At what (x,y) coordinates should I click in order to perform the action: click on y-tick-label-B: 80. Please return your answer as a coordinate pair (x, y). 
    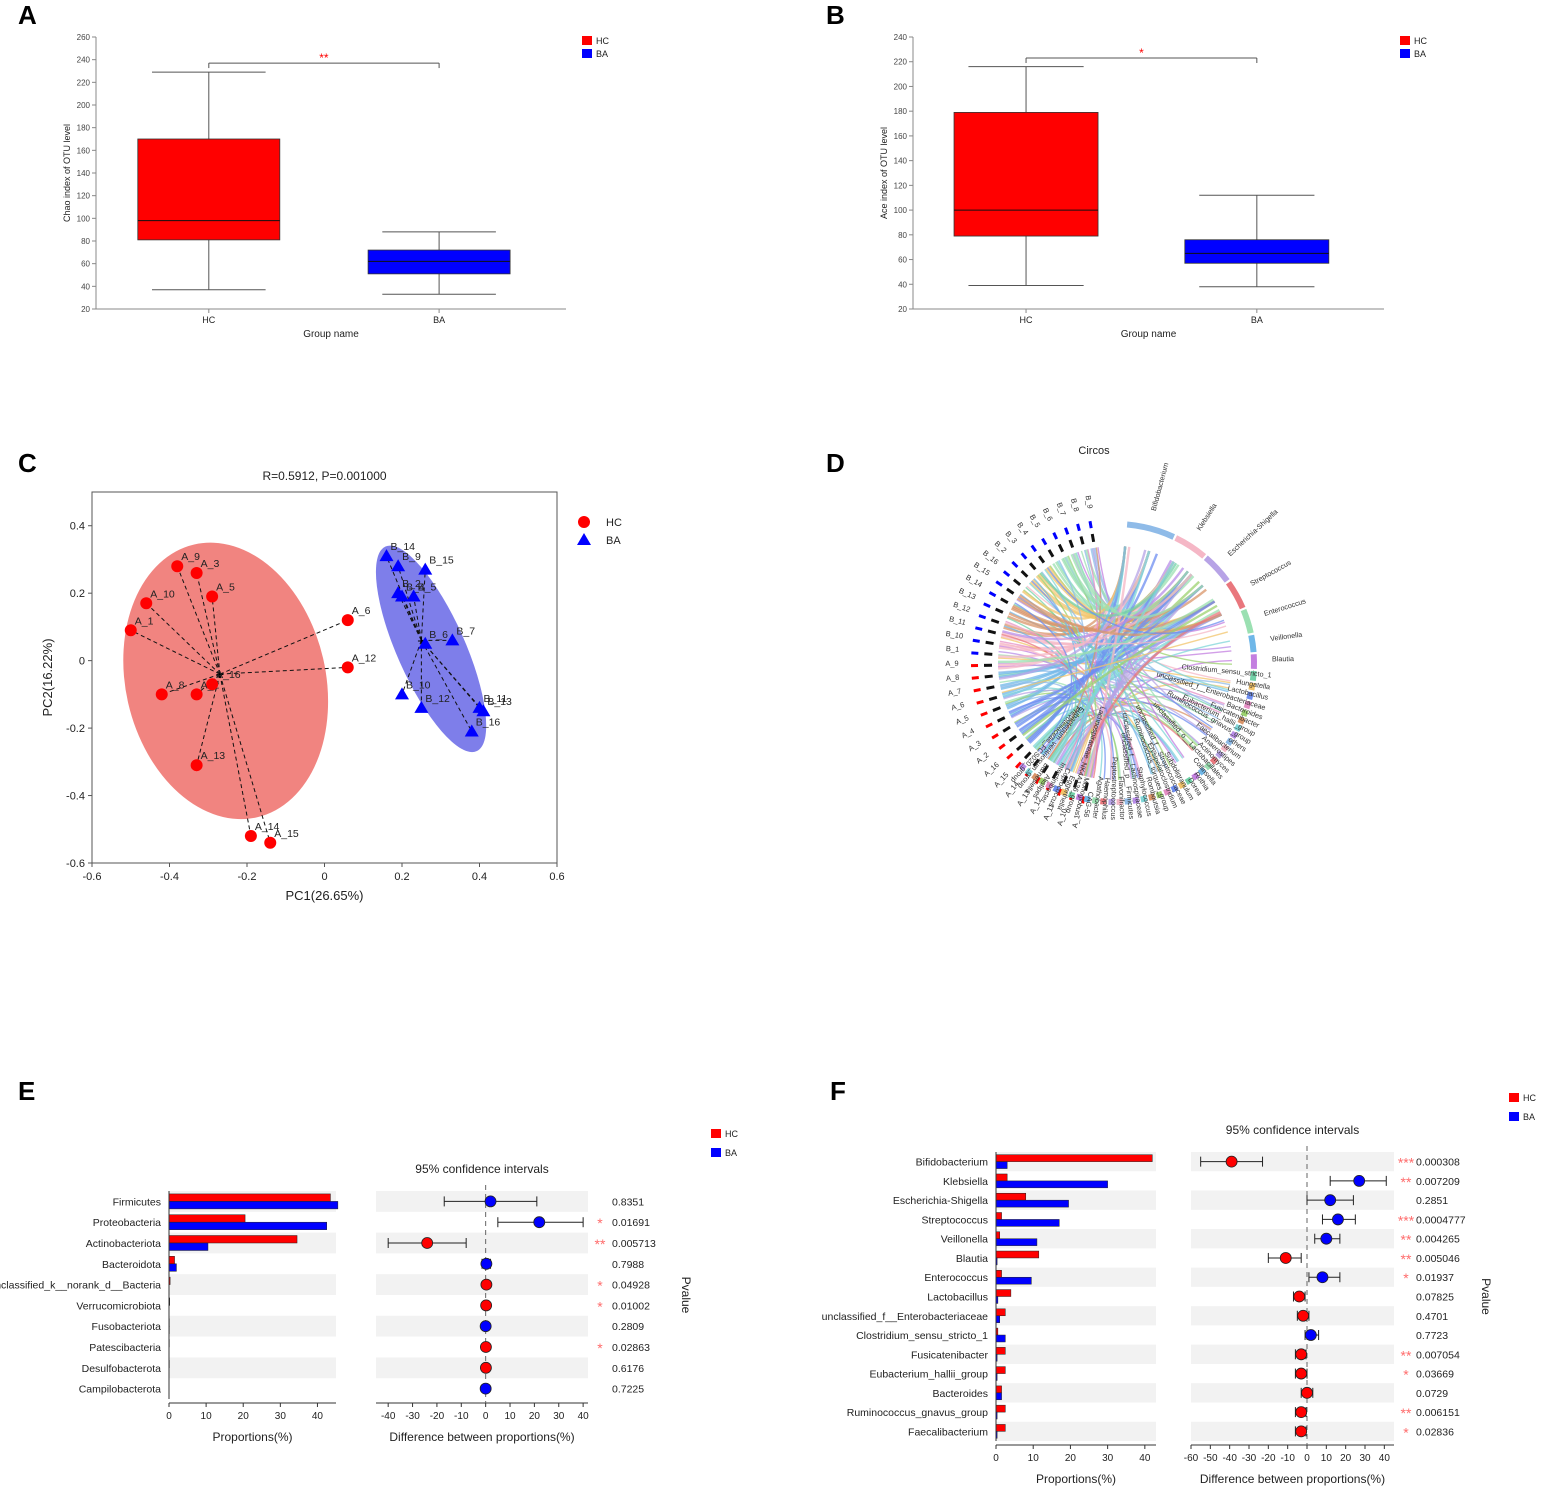
    Looking at the image, I should click on (902, 235).